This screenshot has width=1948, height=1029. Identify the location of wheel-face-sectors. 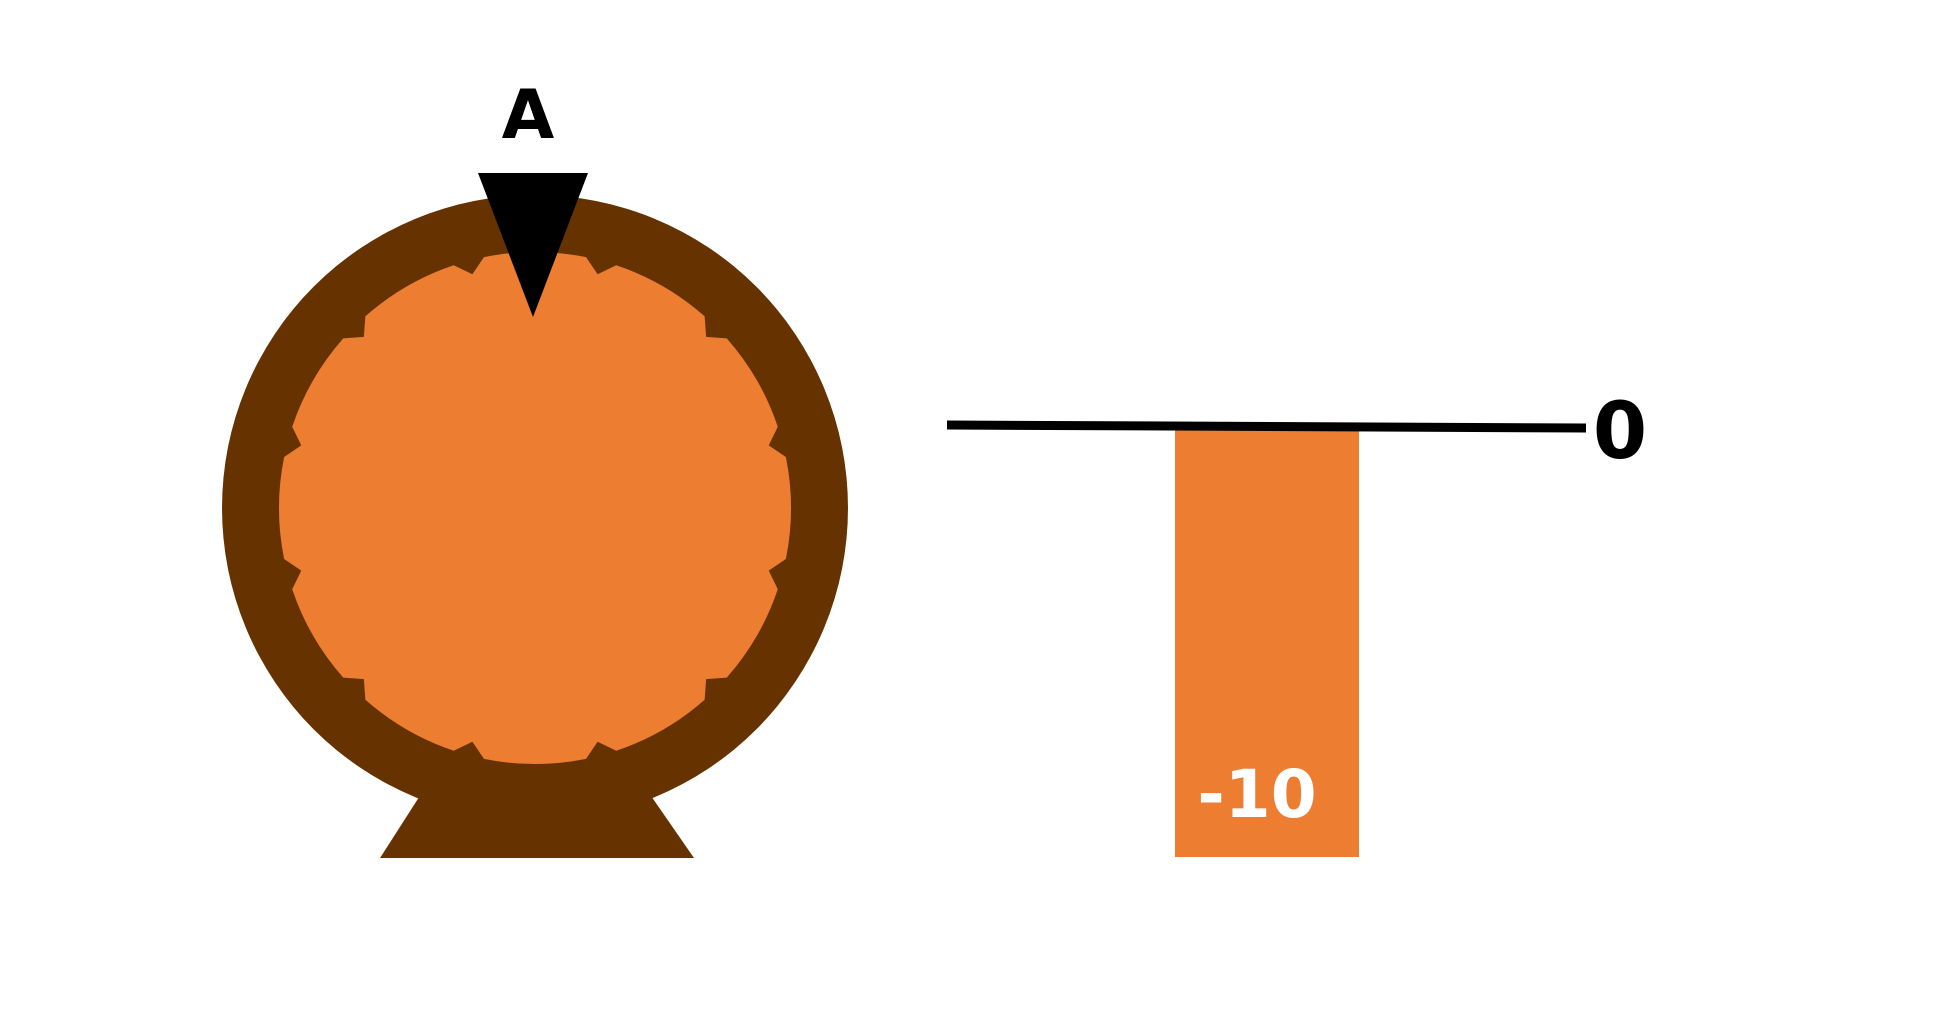
(535, 508).